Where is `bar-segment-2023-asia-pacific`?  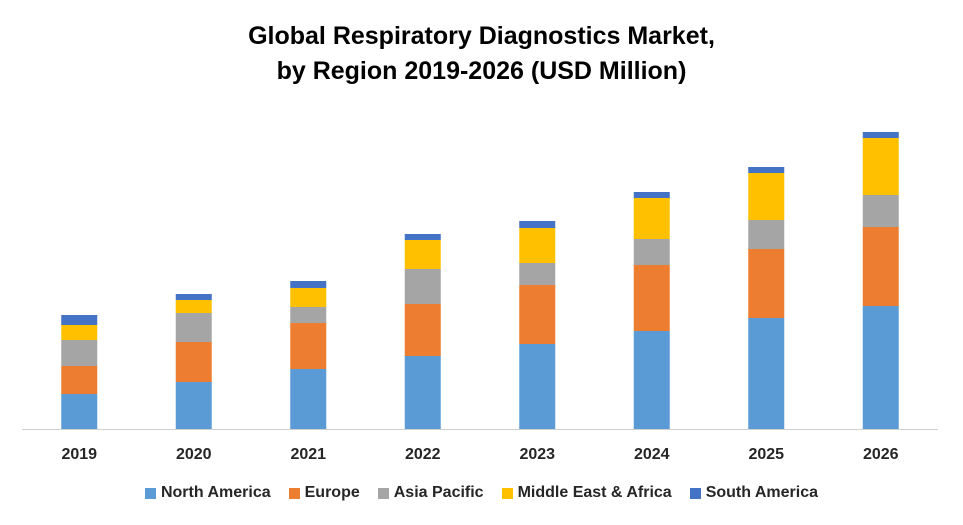 bar-segment-2023-asia-pacific is located at coordinates (537, 274).